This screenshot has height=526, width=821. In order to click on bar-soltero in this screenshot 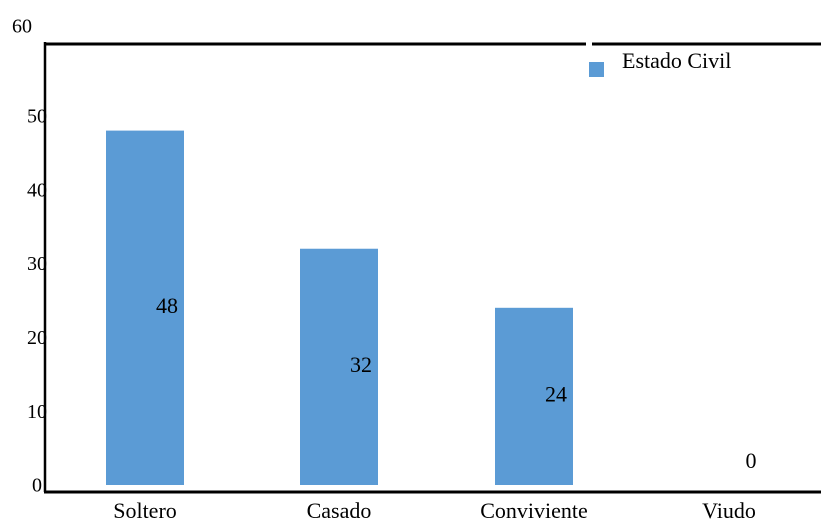, I will do `click(145, 307)`.